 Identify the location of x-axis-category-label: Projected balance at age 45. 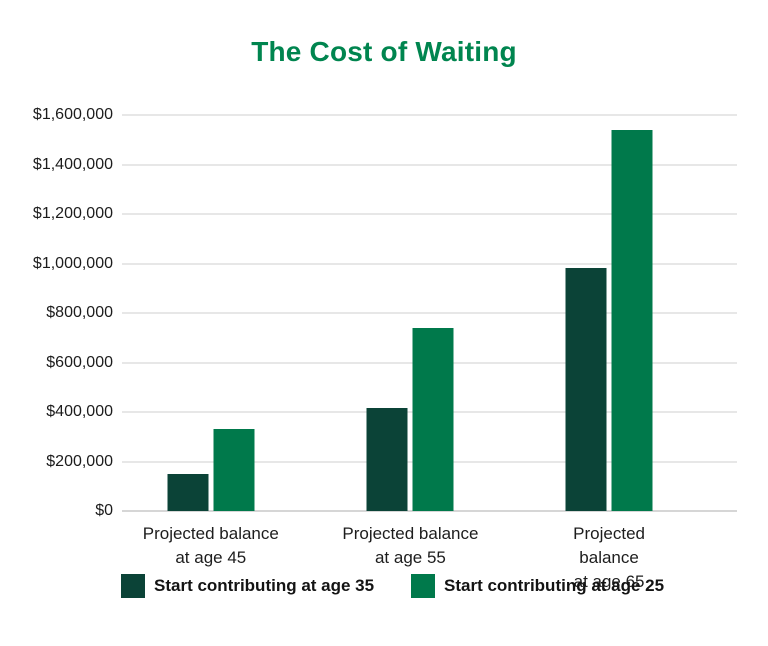
(210, 545).